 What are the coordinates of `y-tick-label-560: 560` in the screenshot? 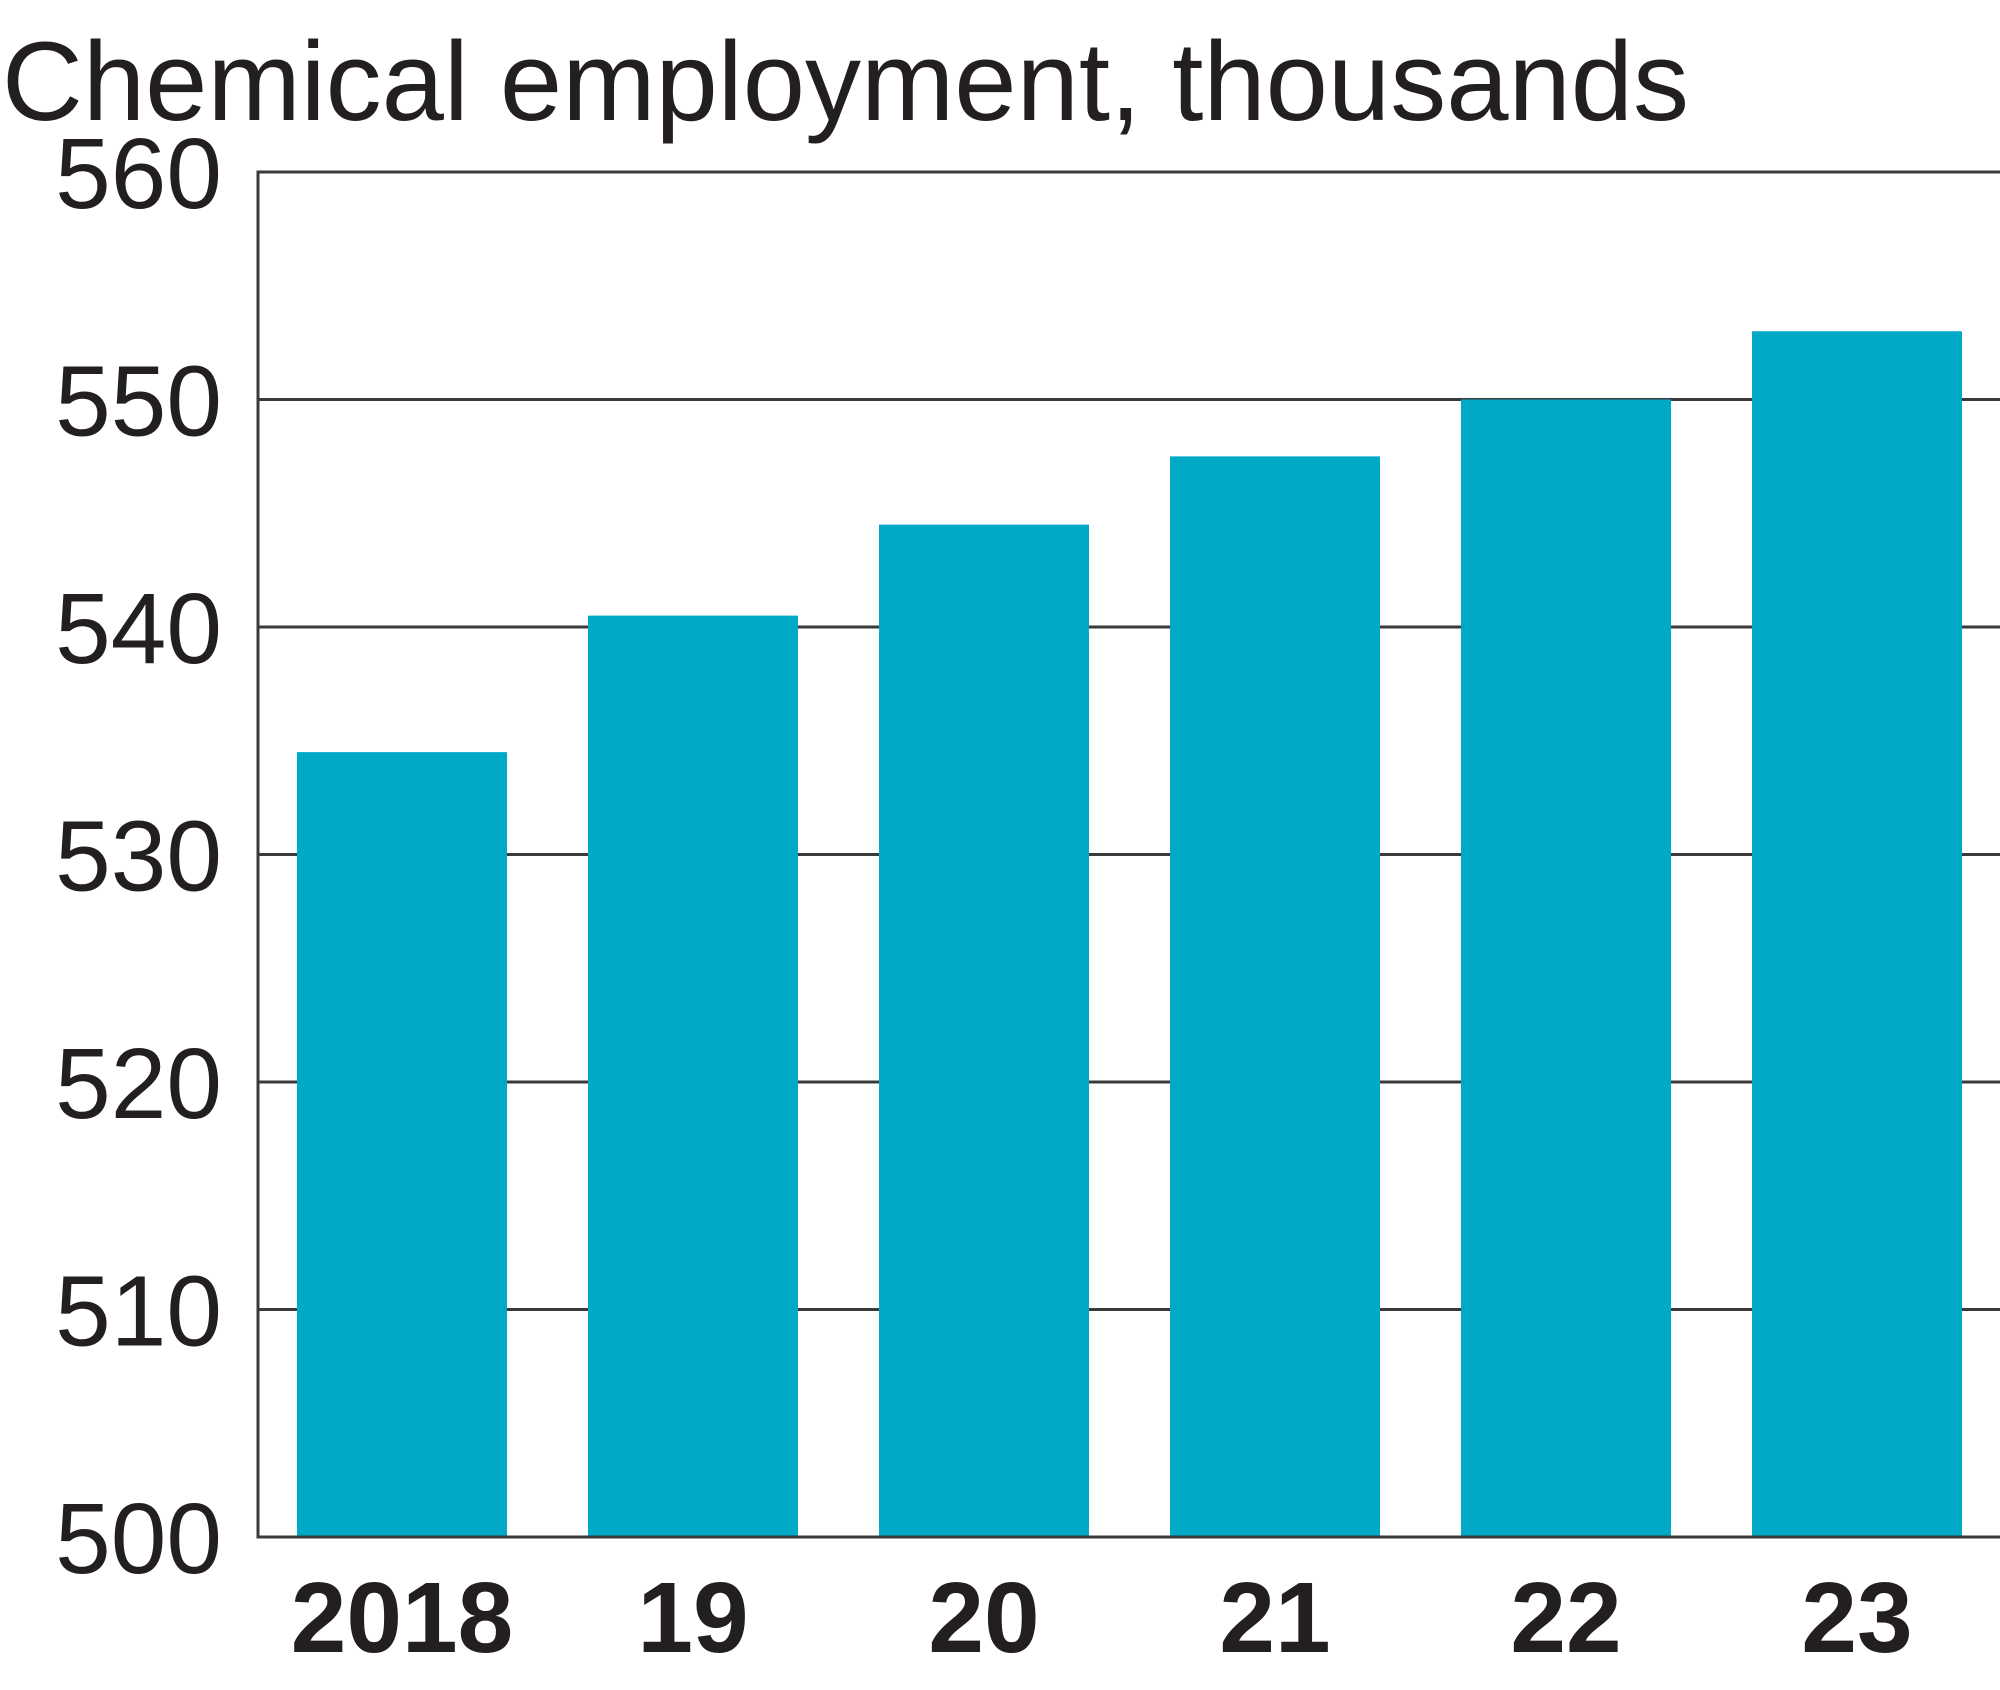 It's located at (138, 174).